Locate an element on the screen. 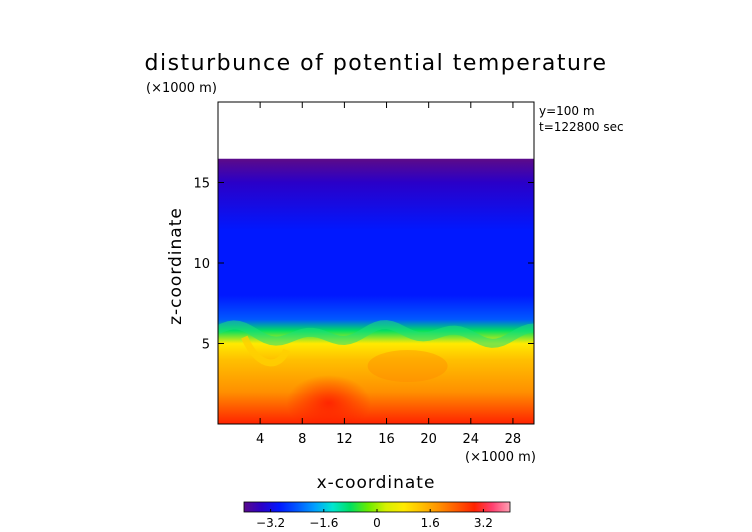  y-axis-label: z-coordinate is located at coordinates (176, 266).